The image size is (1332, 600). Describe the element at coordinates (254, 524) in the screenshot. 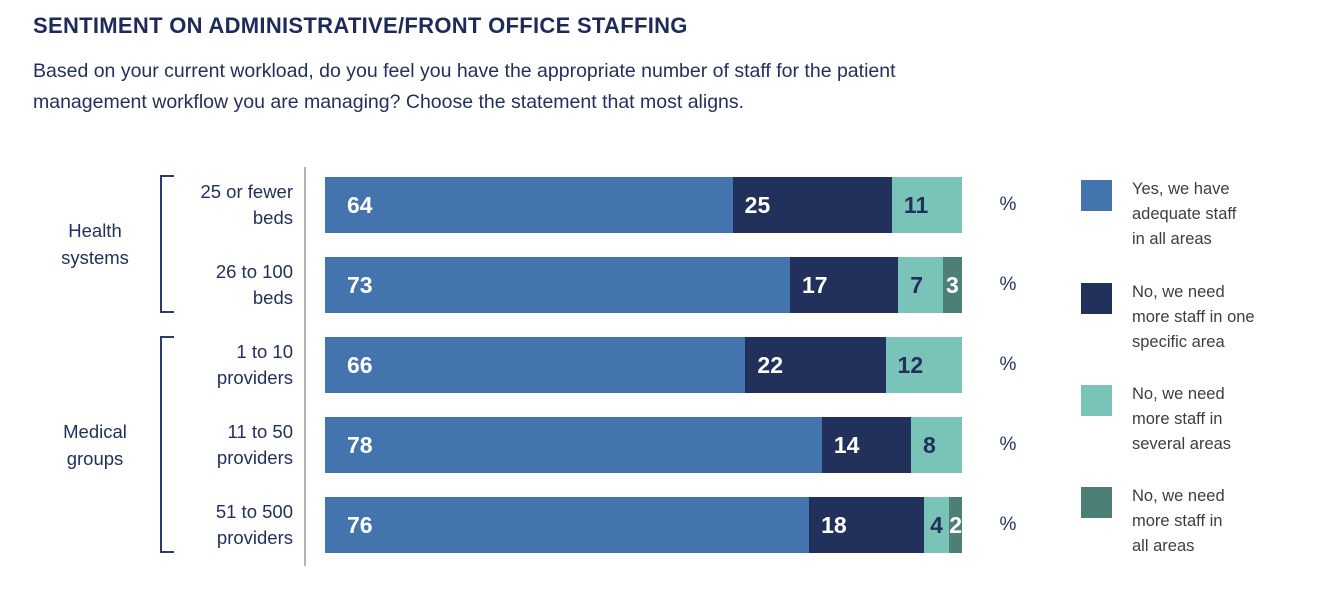

I see `category-label: 51 to 500 providers` at that location.